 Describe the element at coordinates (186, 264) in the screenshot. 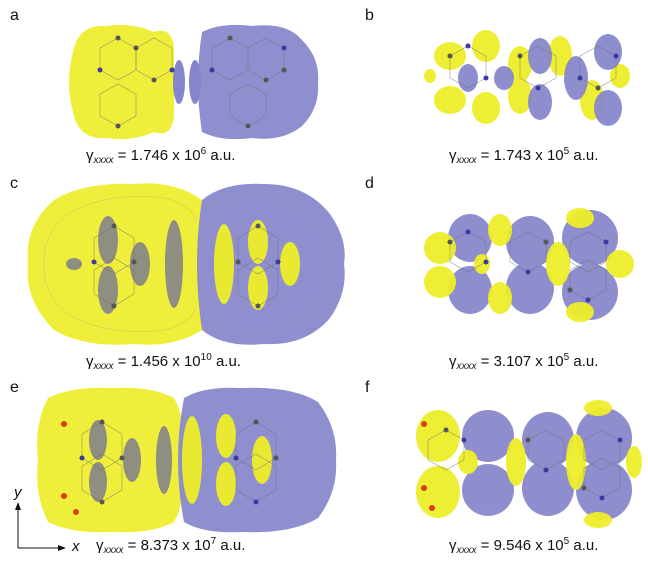

I see `density-plot-c` at that location.